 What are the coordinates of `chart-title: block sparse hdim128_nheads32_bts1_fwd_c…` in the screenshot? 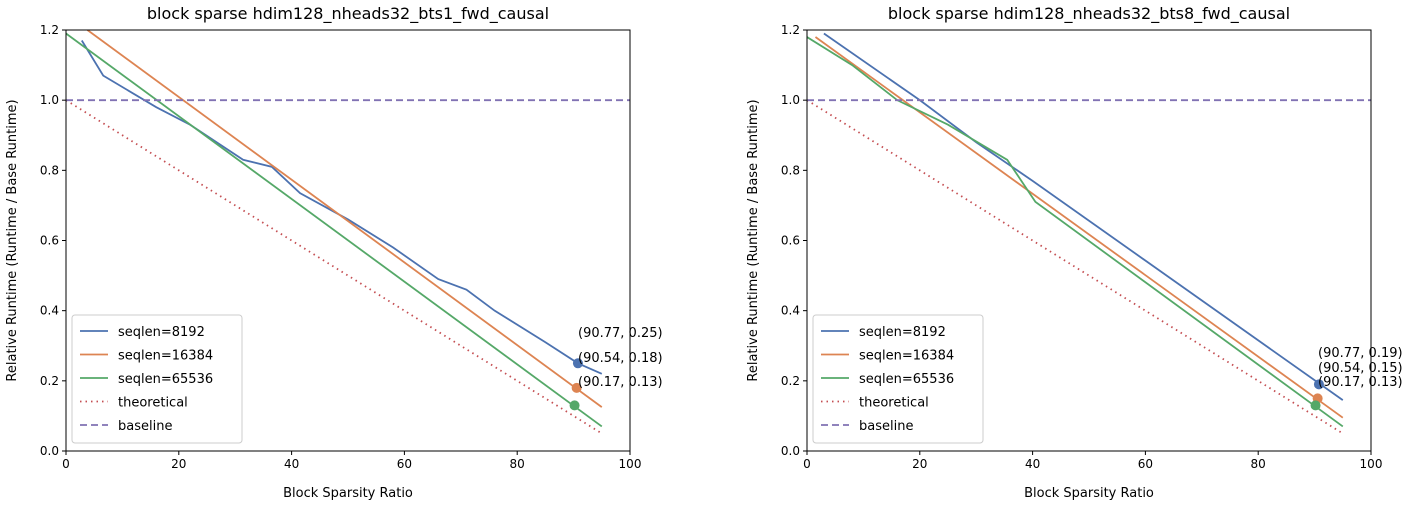 It's located at (348, 14).